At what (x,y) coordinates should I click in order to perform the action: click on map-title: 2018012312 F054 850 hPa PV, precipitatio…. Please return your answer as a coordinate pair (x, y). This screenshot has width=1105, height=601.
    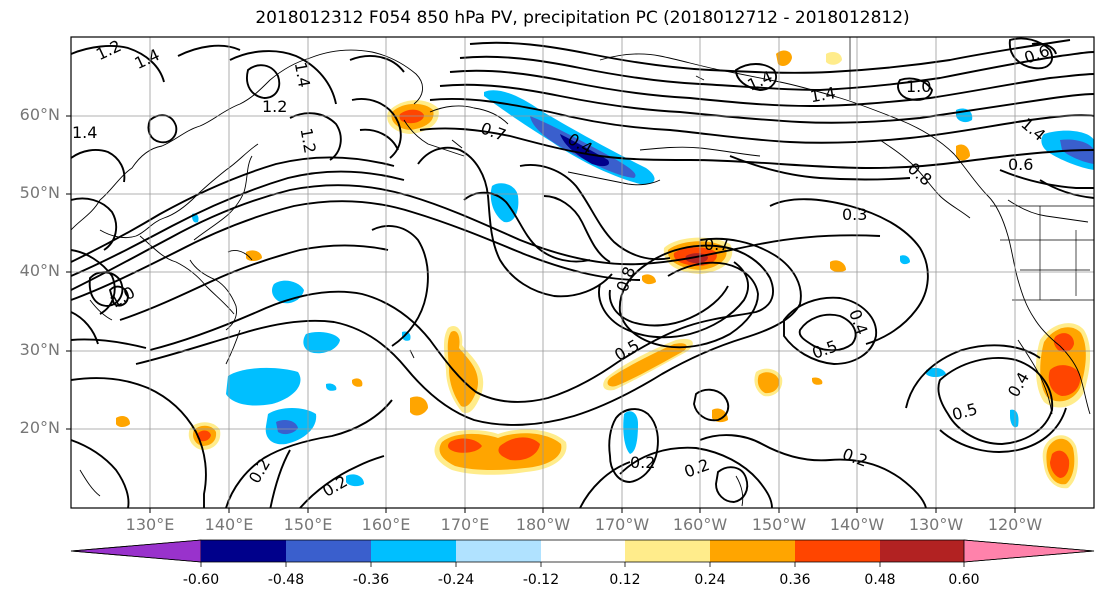
    Looking at the image, I should click on (582, 18).